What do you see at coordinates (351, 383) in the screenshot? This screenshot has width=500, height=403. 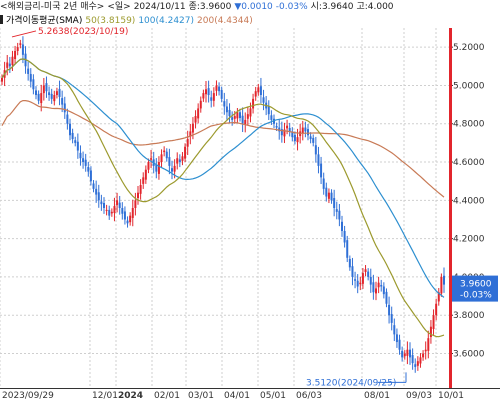 I see `low-annotation-label: 3.5120(2024/09/25)` at bounding box center [351, 383].